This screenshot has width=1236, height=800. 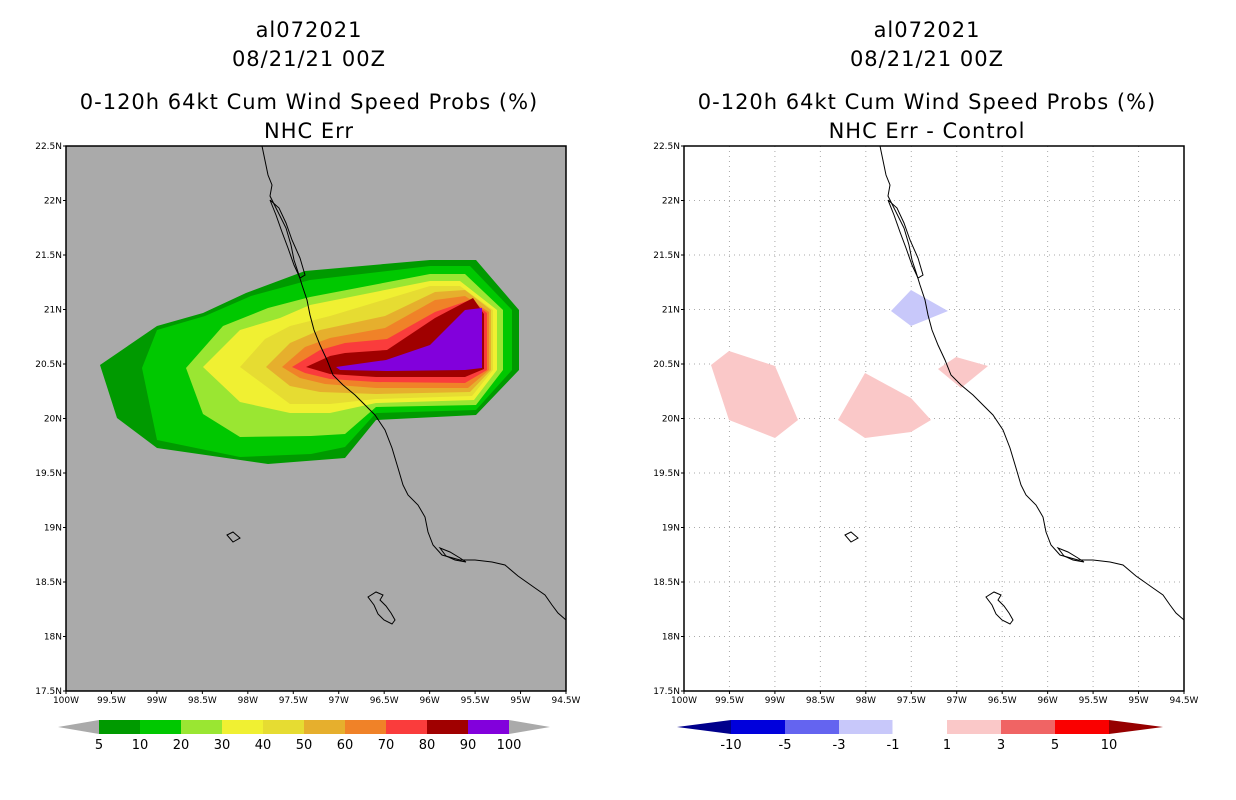 I want to click on lon-label: 99.5W, so click(x=729, y=701).